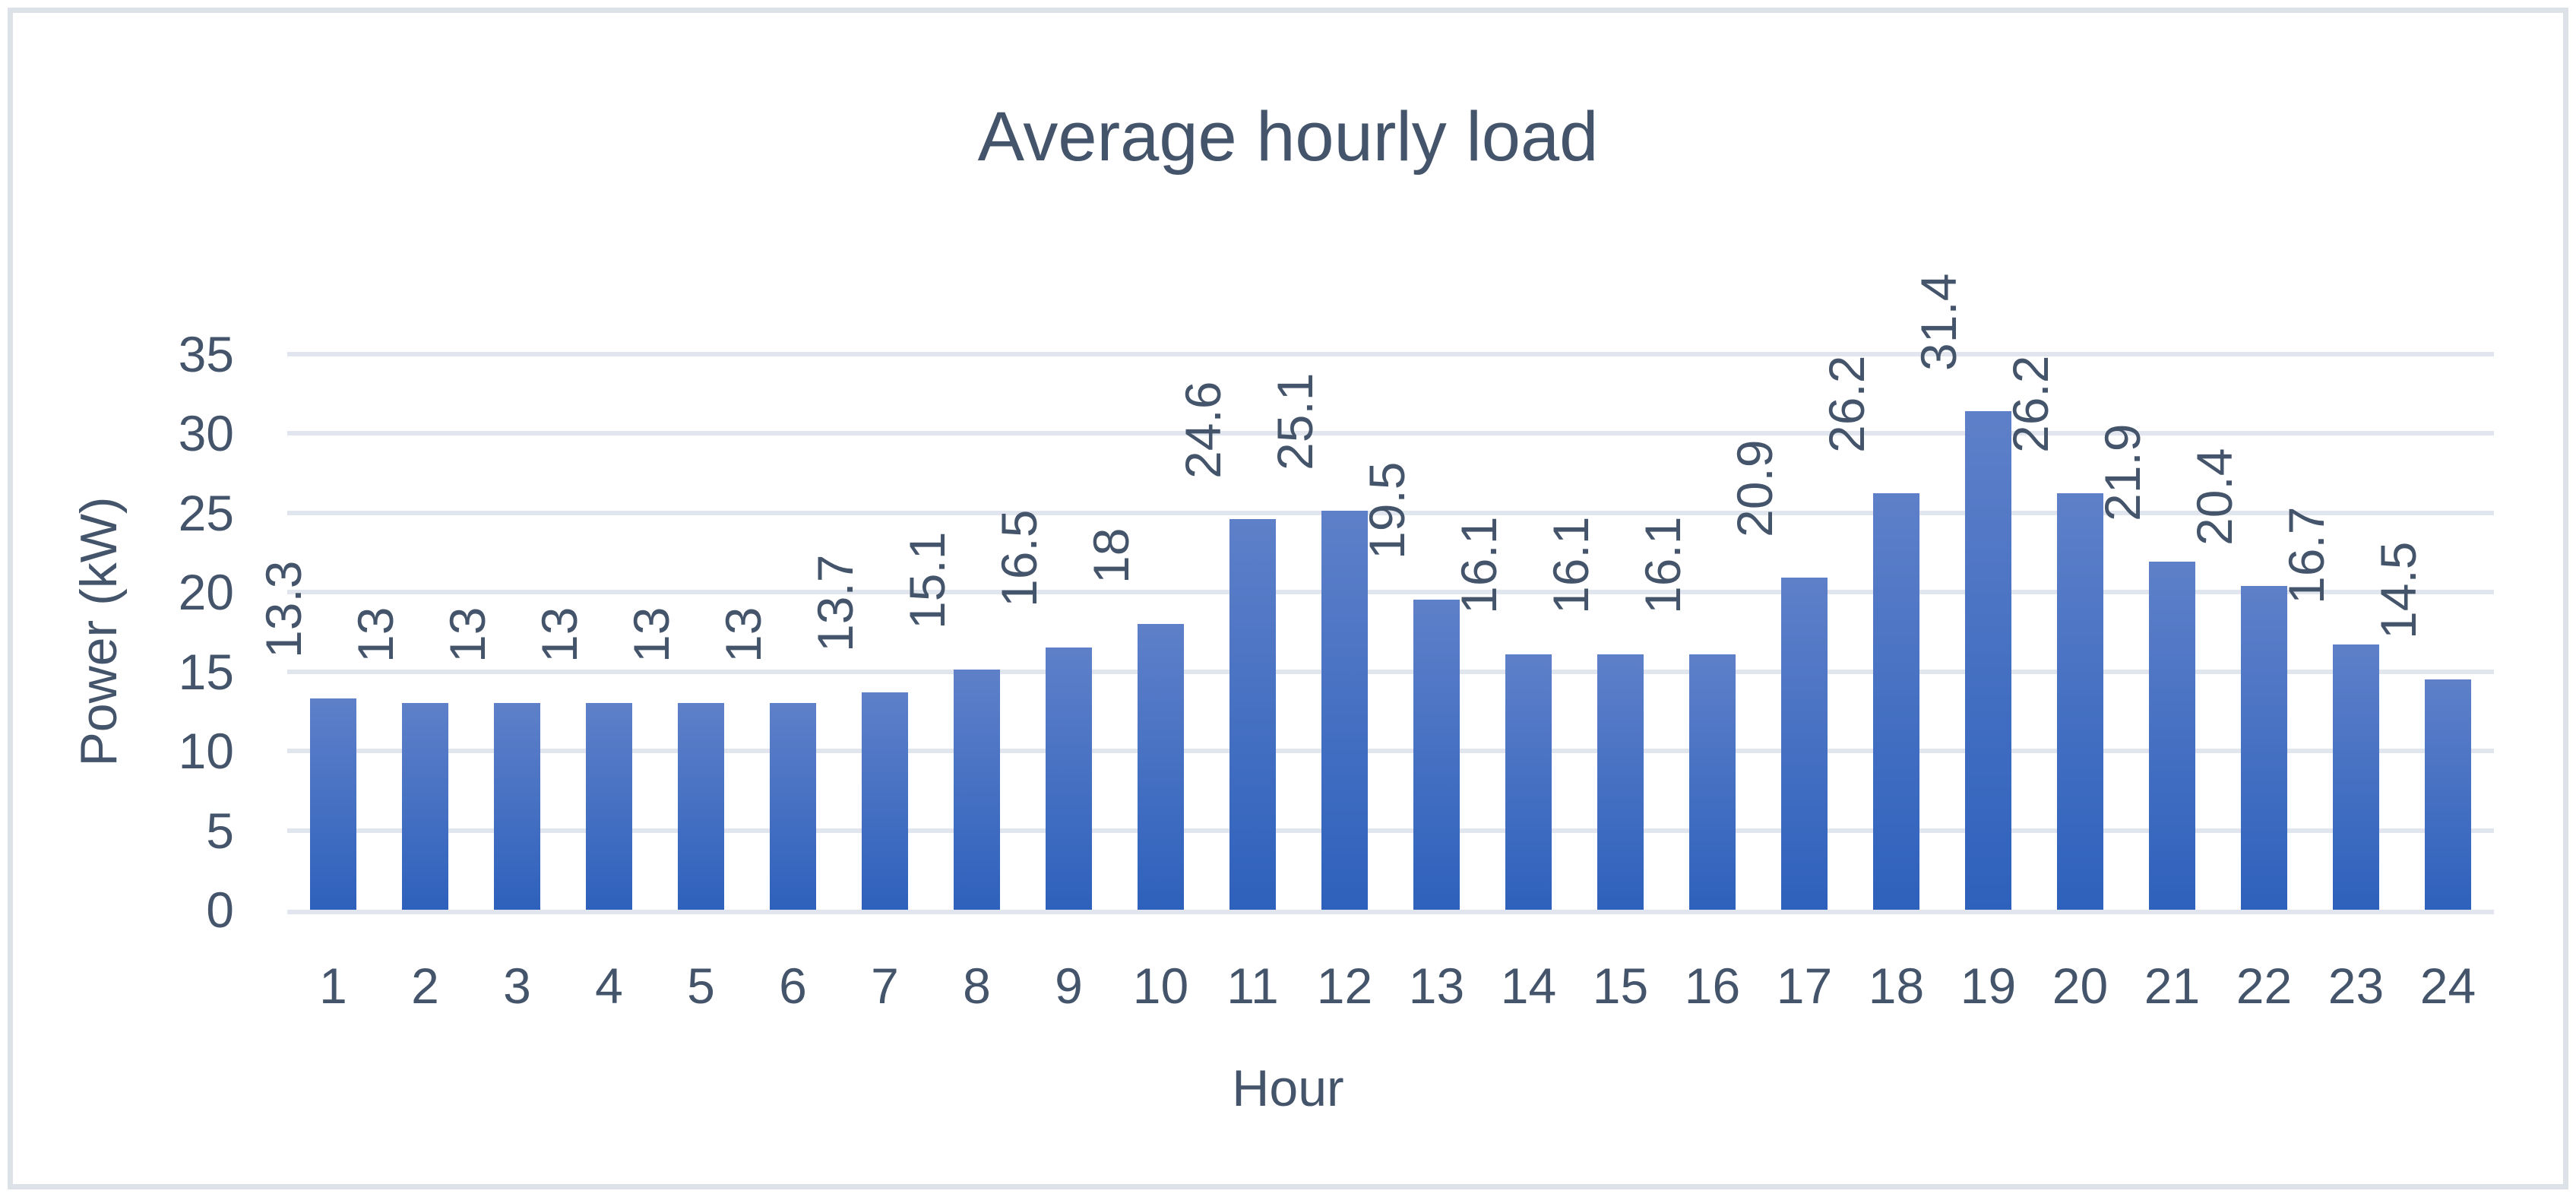  I want to click on x-tick-label: 24, so click(2447, 986).